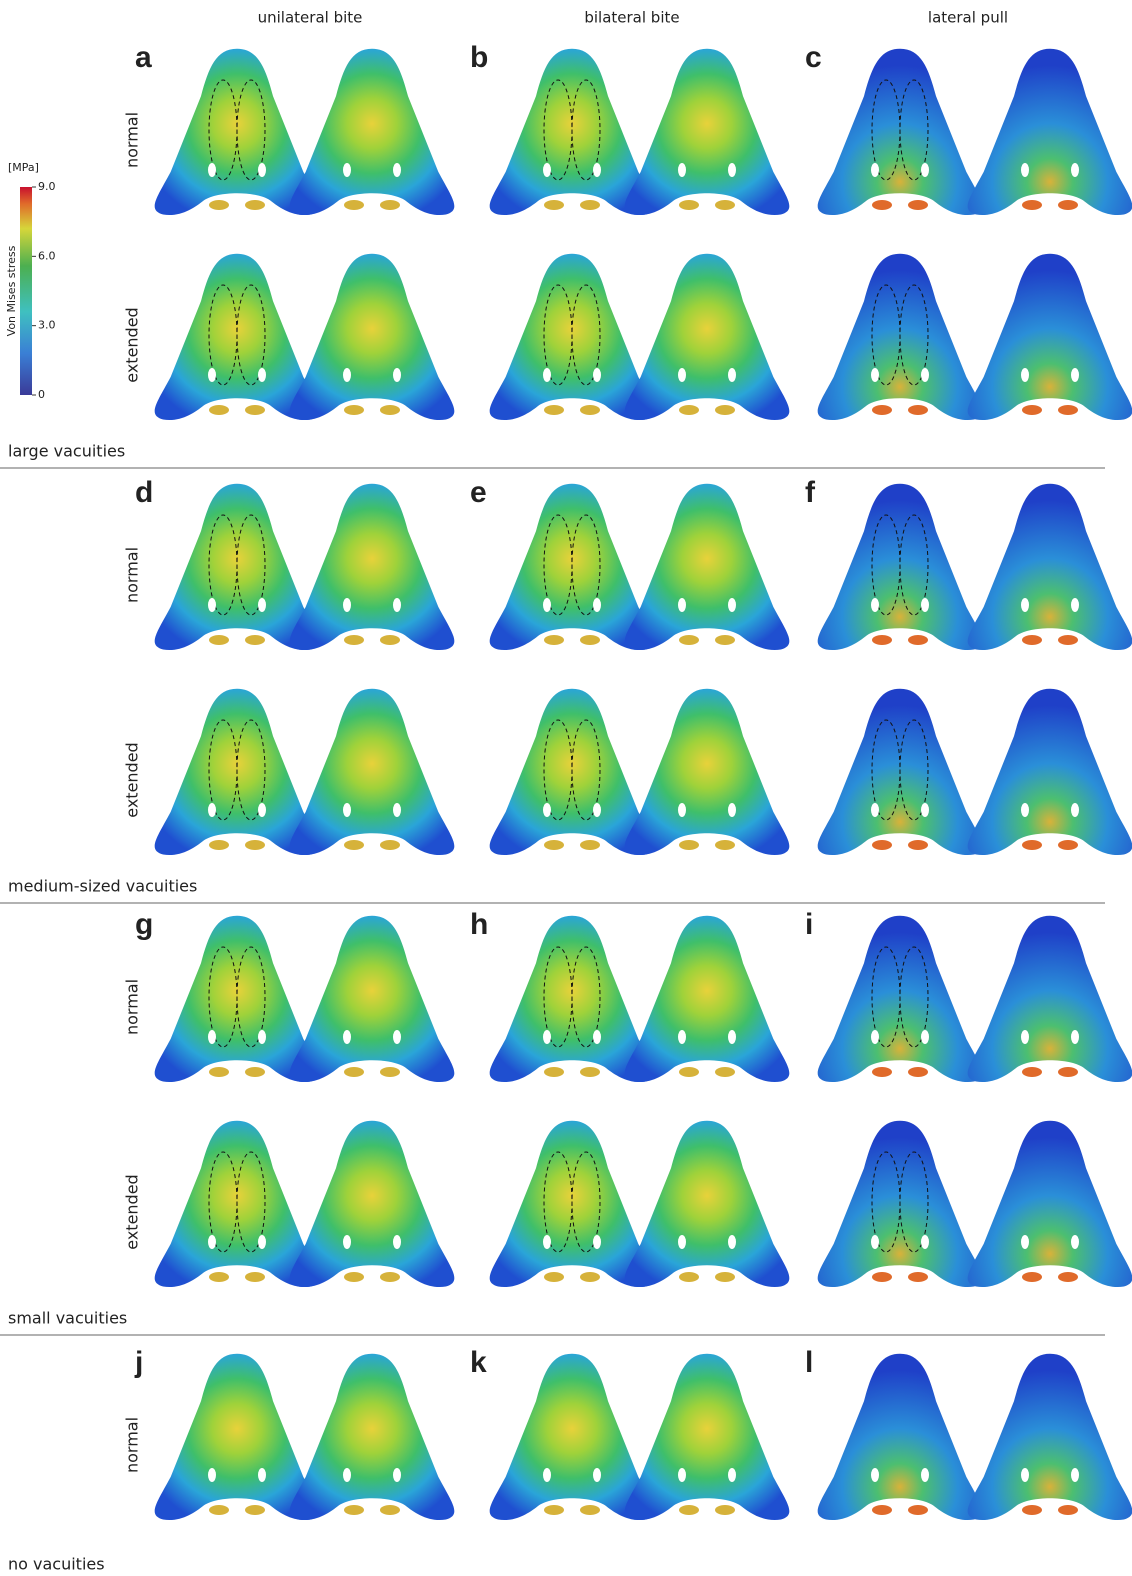 This screenshot has width=1132, height=1576. I want to click on panel-letter: l, so click(809, 1362).